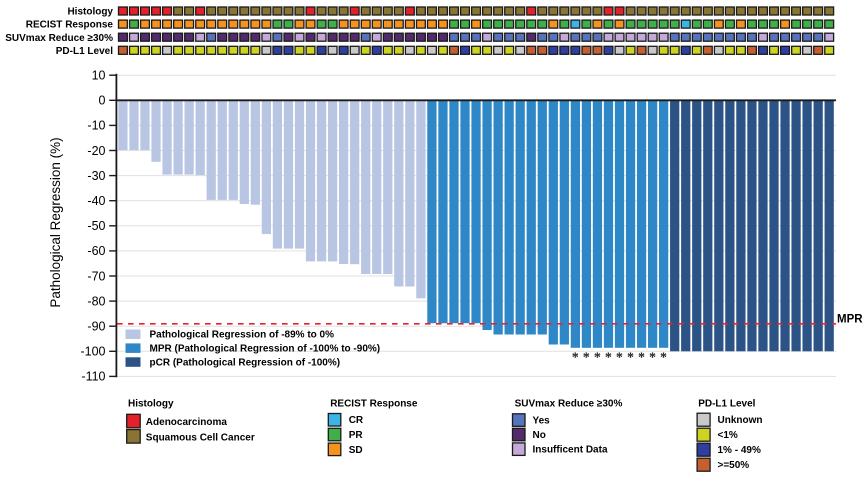 The height and width of the screenshot is (477, 865). Describe the element at coordinates (96, 176) in the screenshot. I see `svg-text: -30` at that location.